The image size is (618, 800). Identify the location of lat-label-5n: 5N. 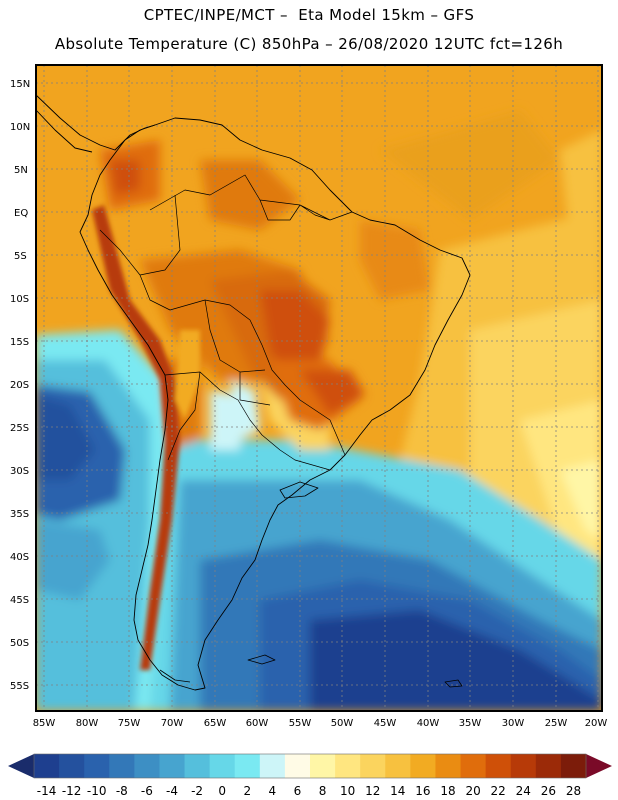
(21, 170).